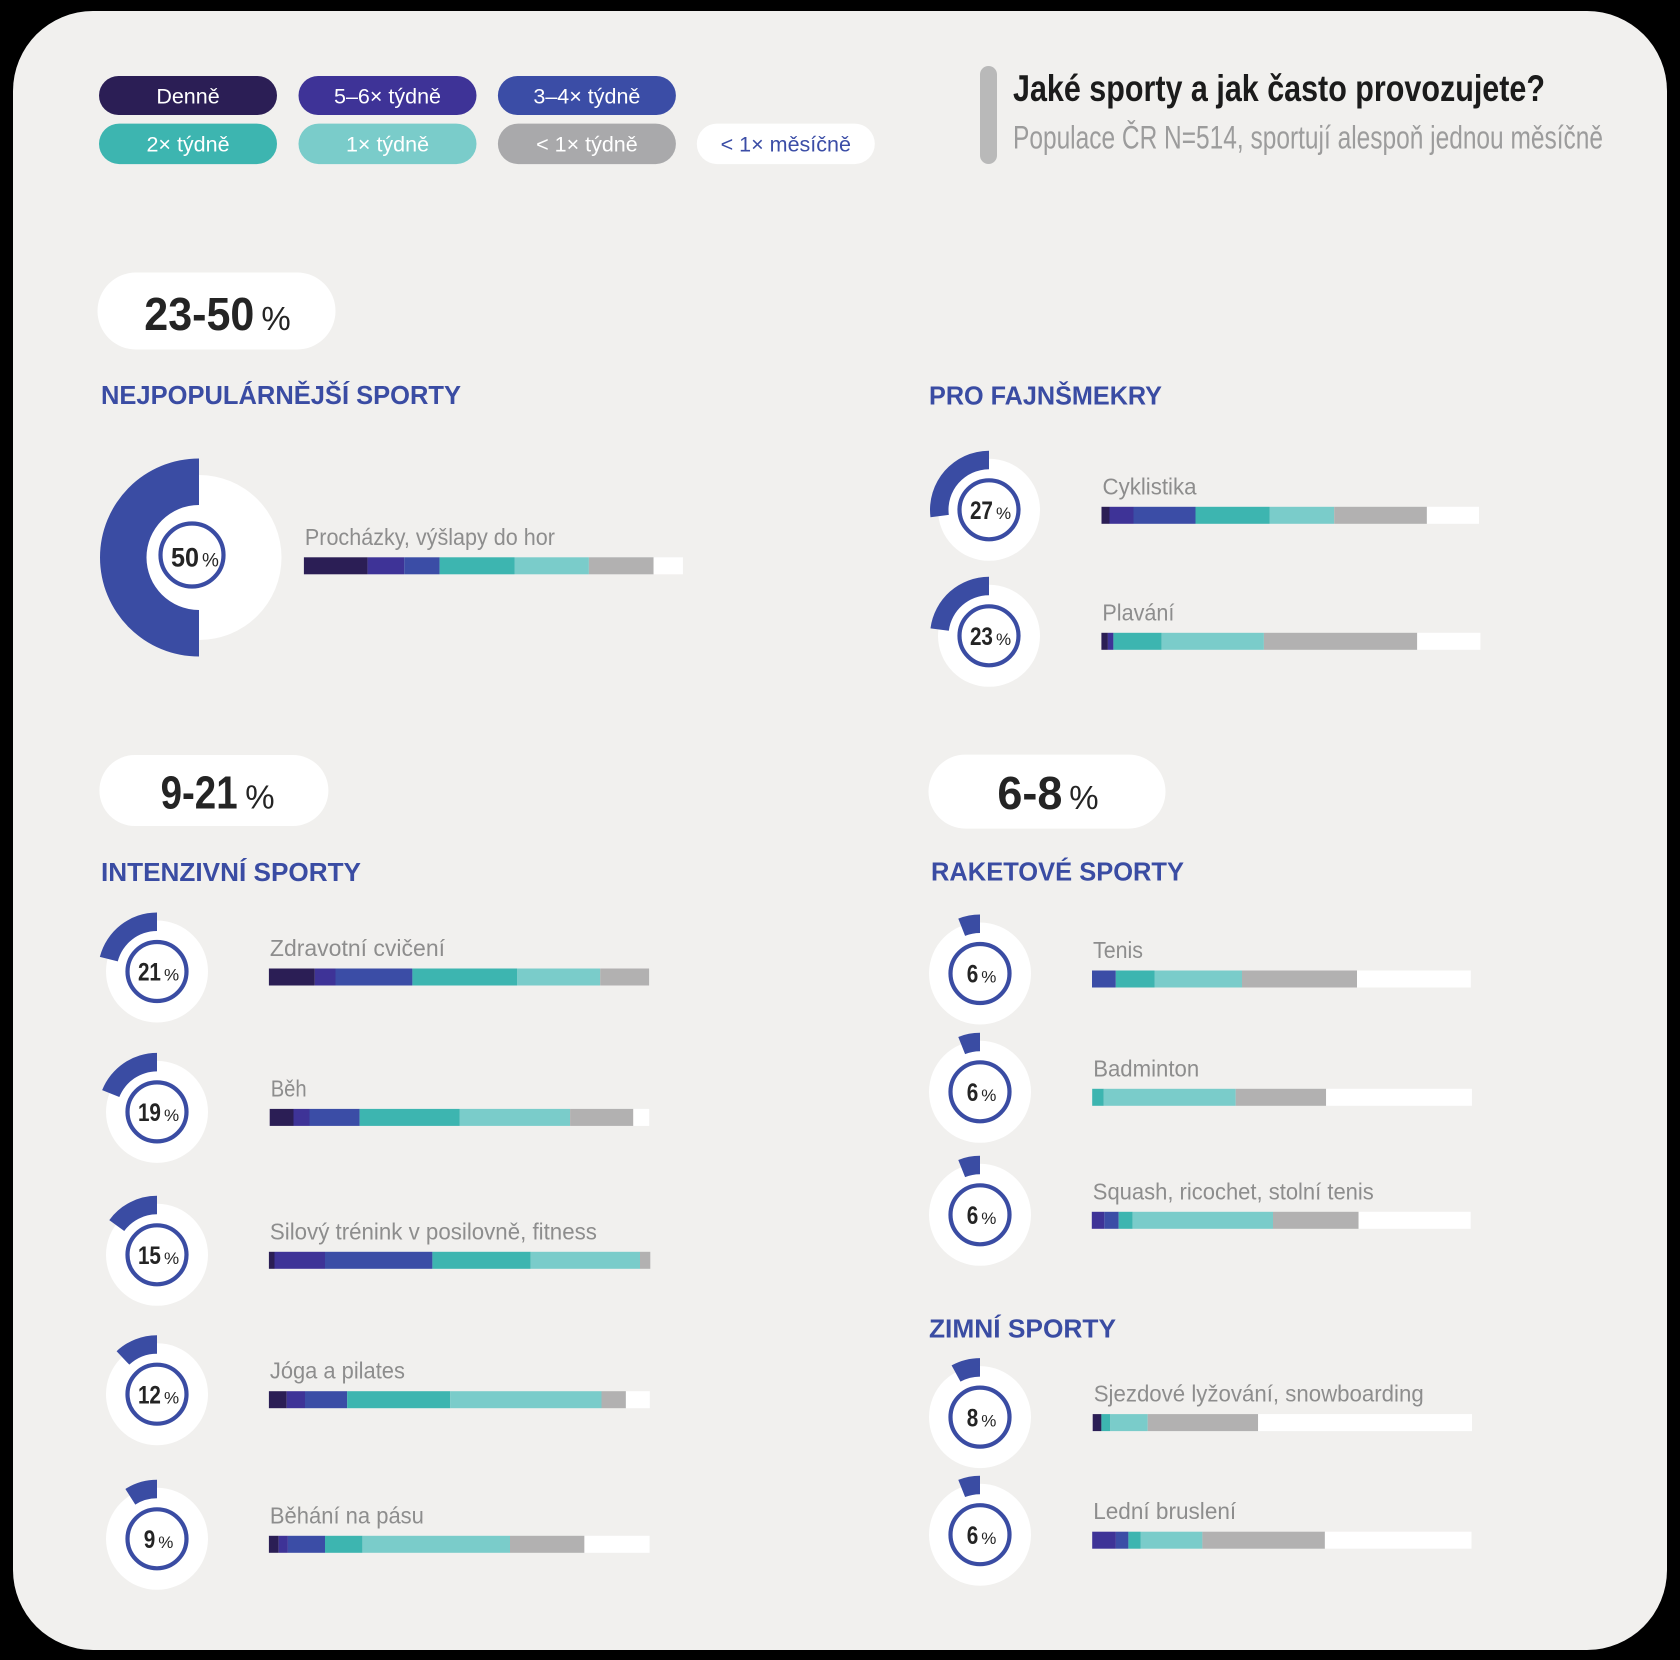 This screenshot has width=1680, height=1660. What do you see at coordinates (387, 145) in the screenshot?
I see `svg-text: 1× týdně` at bounding box center [387, 145].